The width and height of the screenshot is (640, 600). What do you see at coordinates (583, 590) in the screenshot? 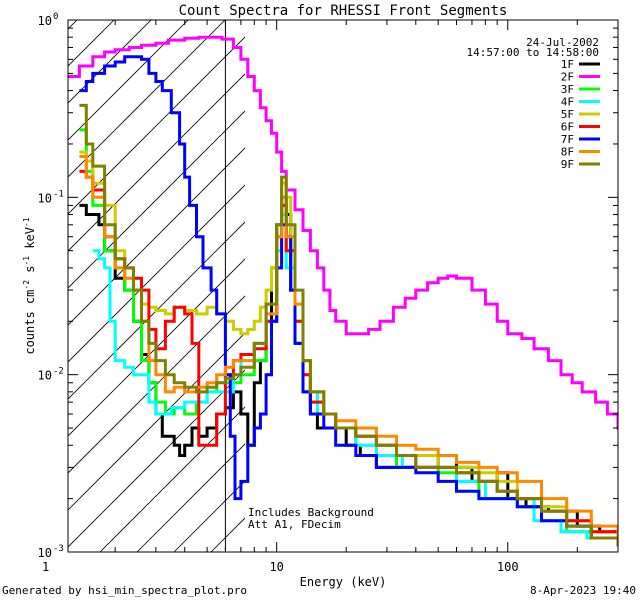
I see `footer-timestamp: 8-Apr-2023 19:40` at bounding box center [583, 590].